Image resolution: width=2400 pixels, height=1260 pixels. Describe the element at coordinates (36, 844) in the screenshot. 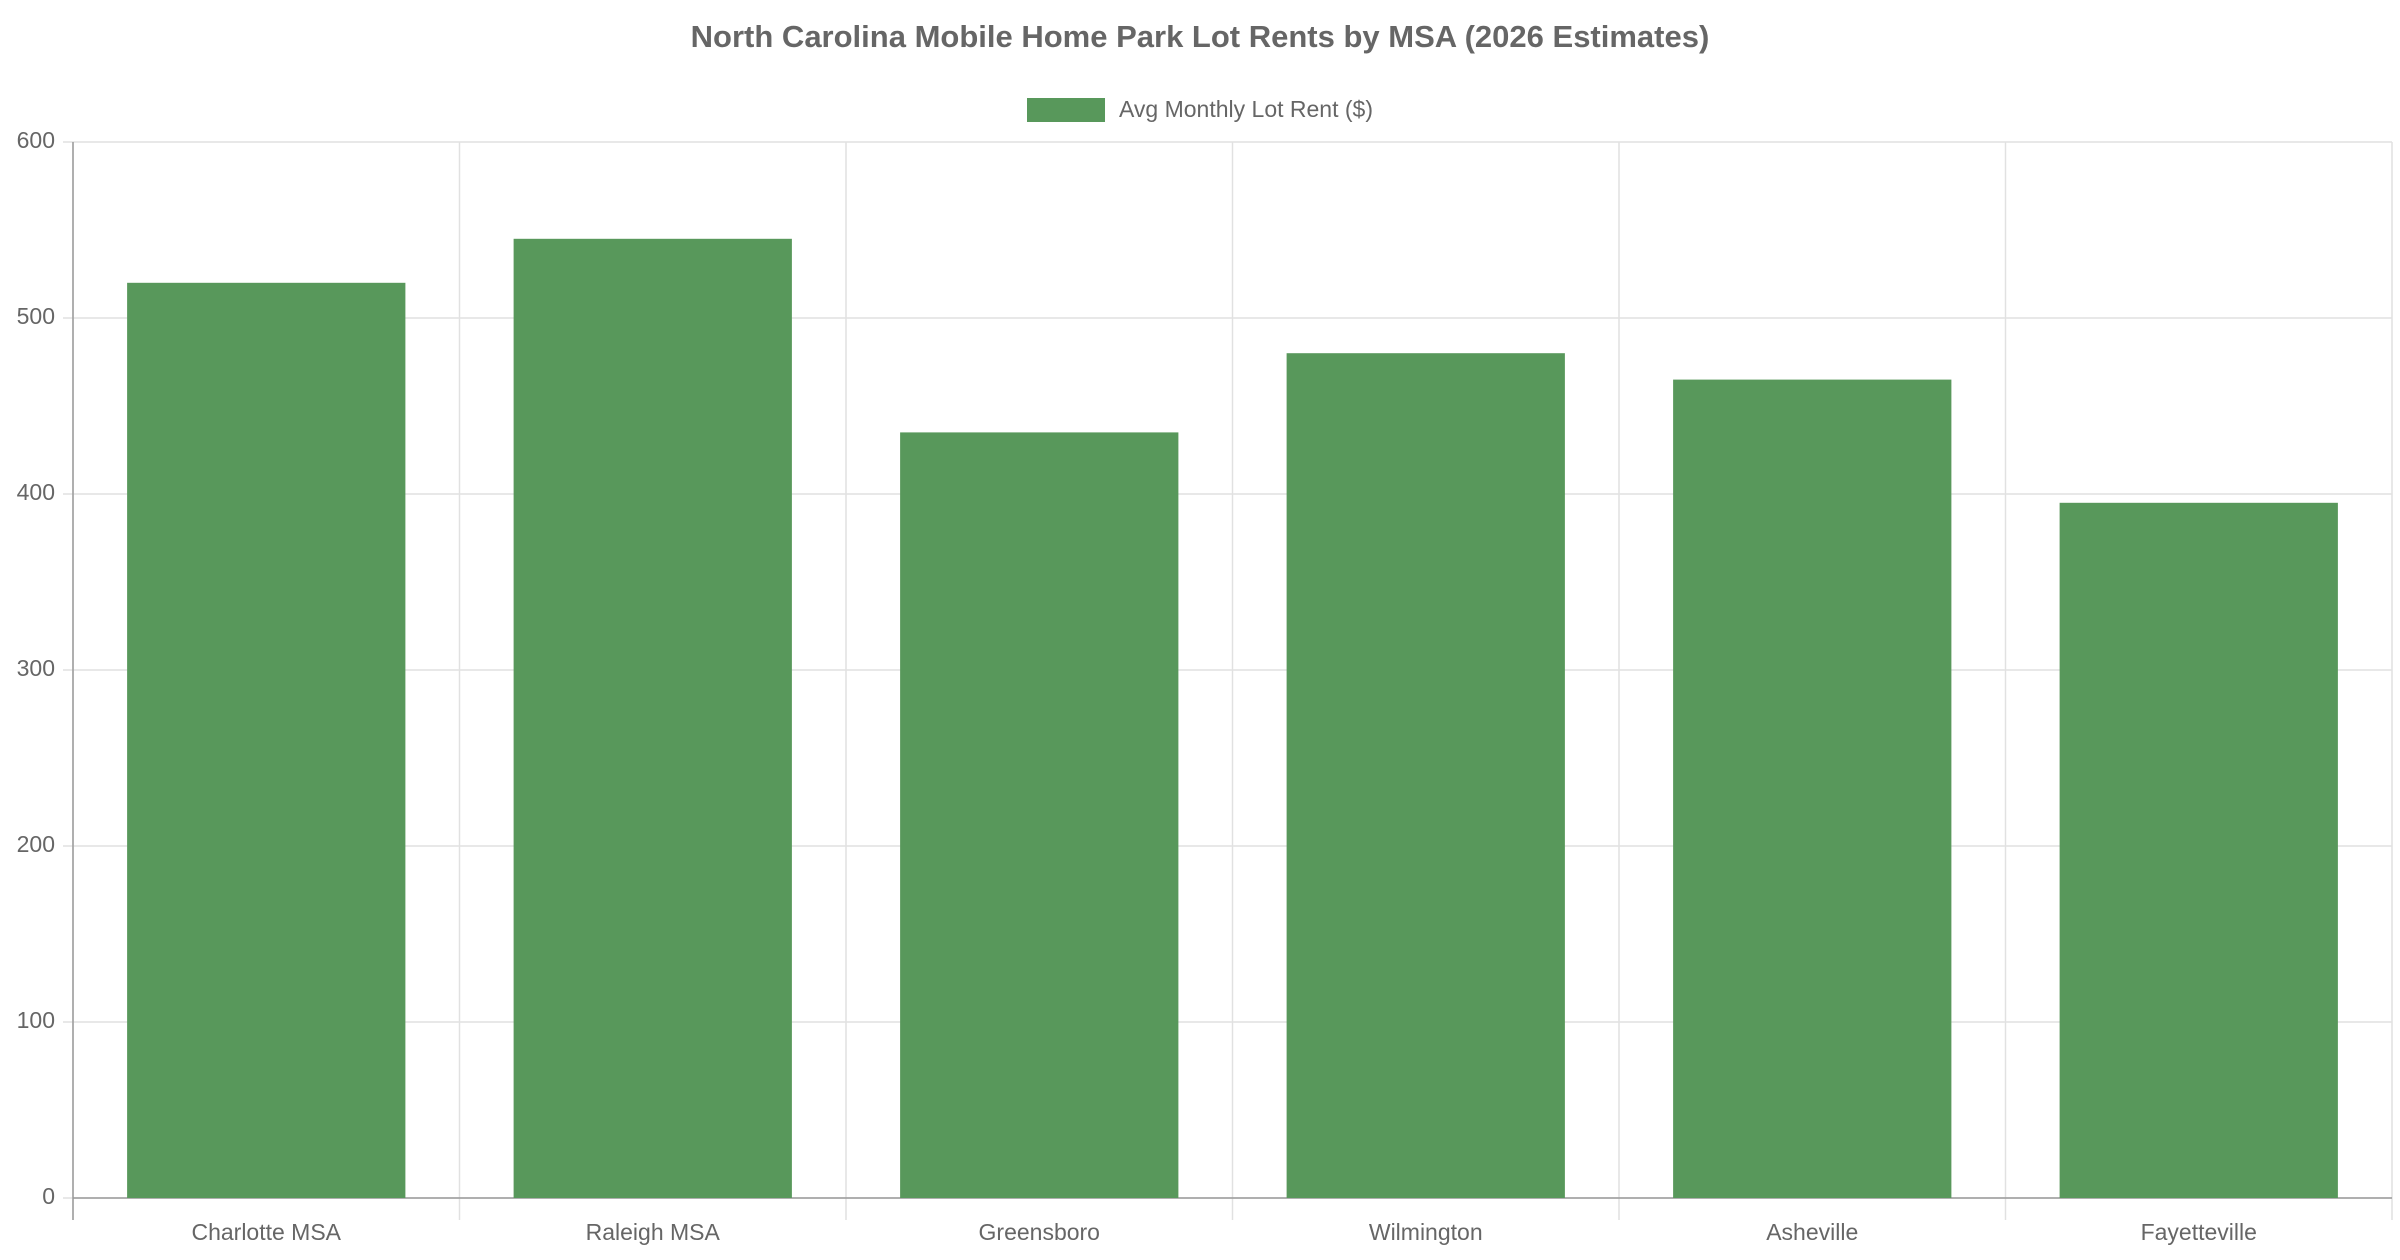

I see `y-tick-label: 200` at that location.